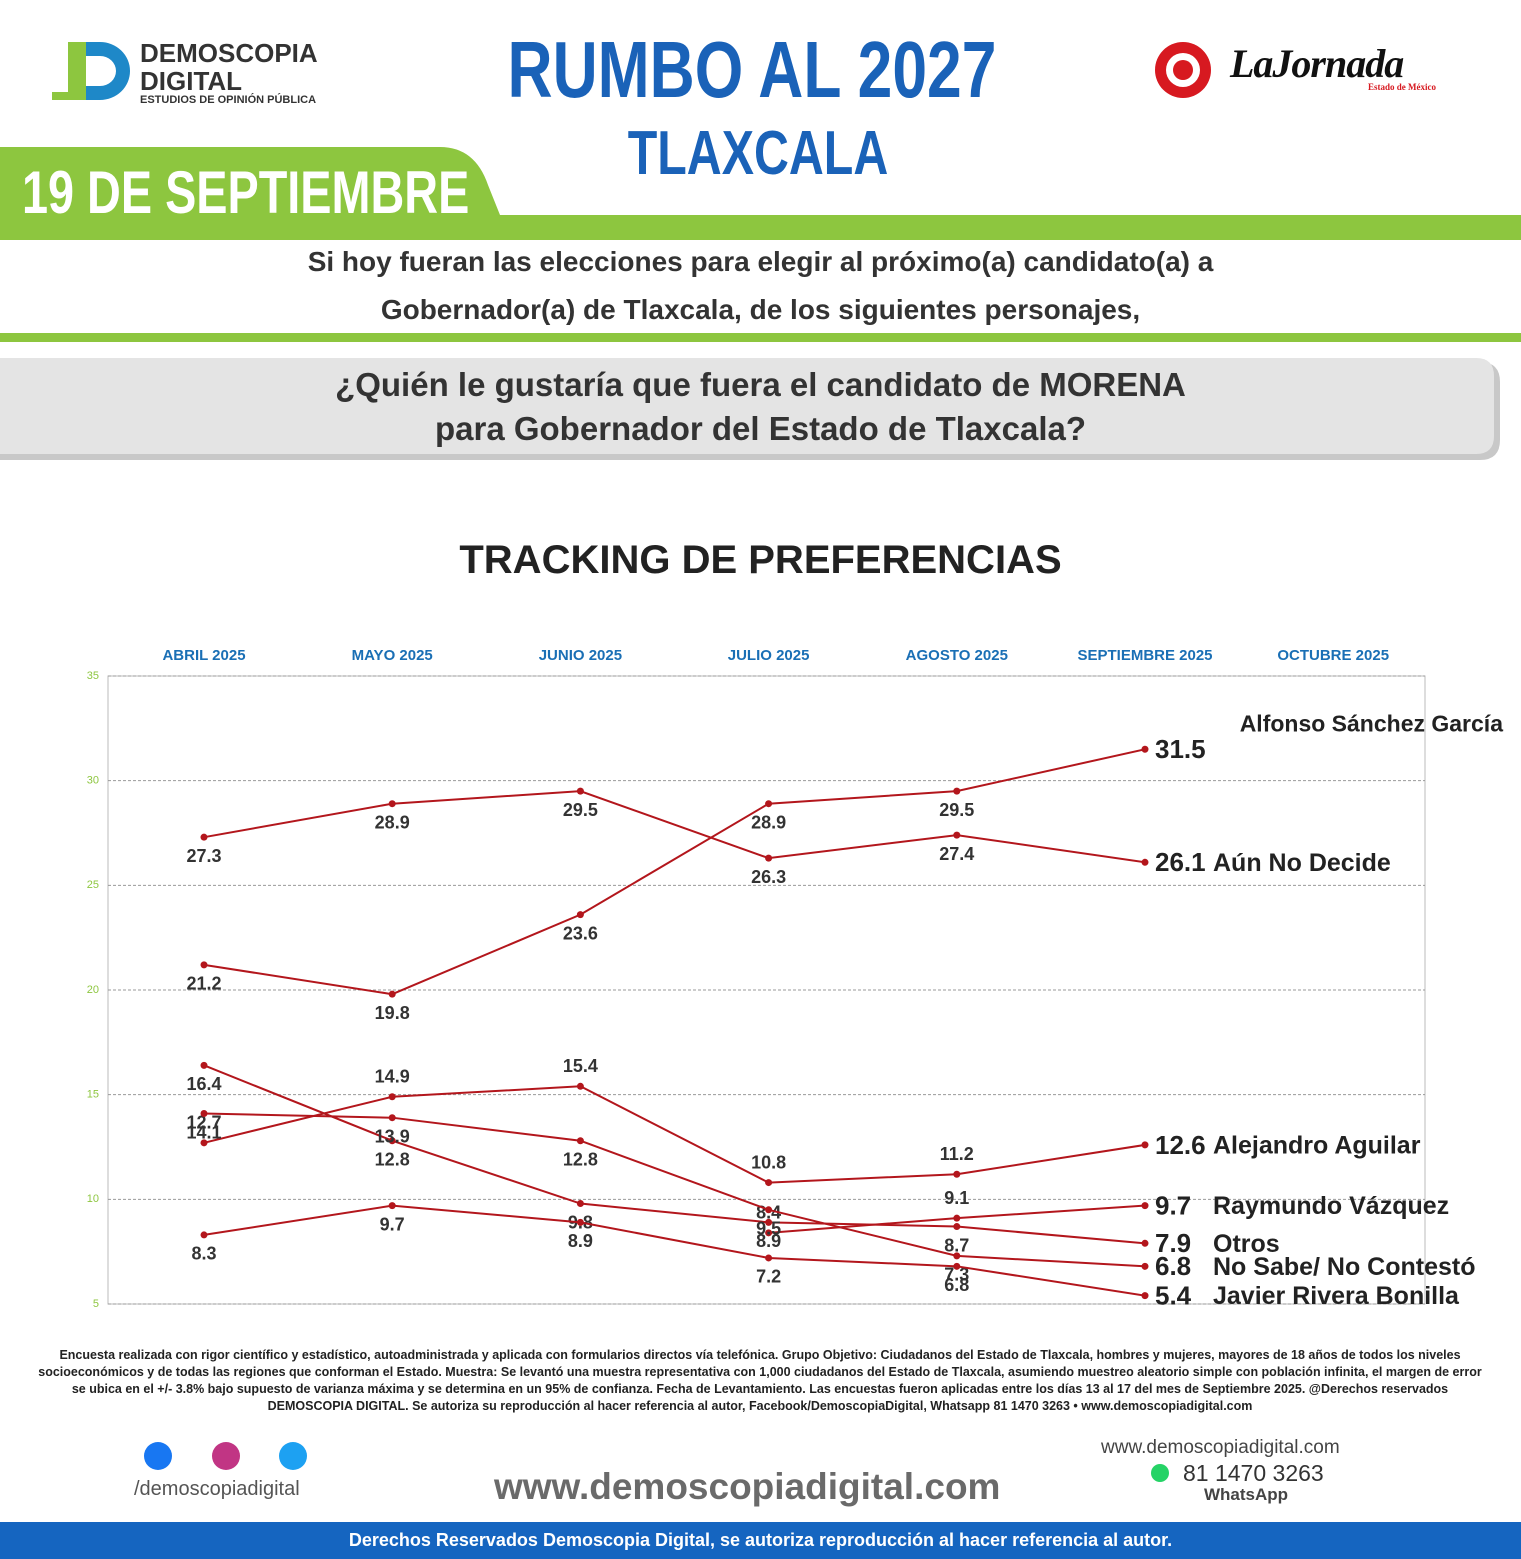 This screenshot has height=1559, width=1521. What do you see at coordinates (392, 1224) in the screenshot?
I see `value-label: 9.7` at bounding box center [392, 1224].